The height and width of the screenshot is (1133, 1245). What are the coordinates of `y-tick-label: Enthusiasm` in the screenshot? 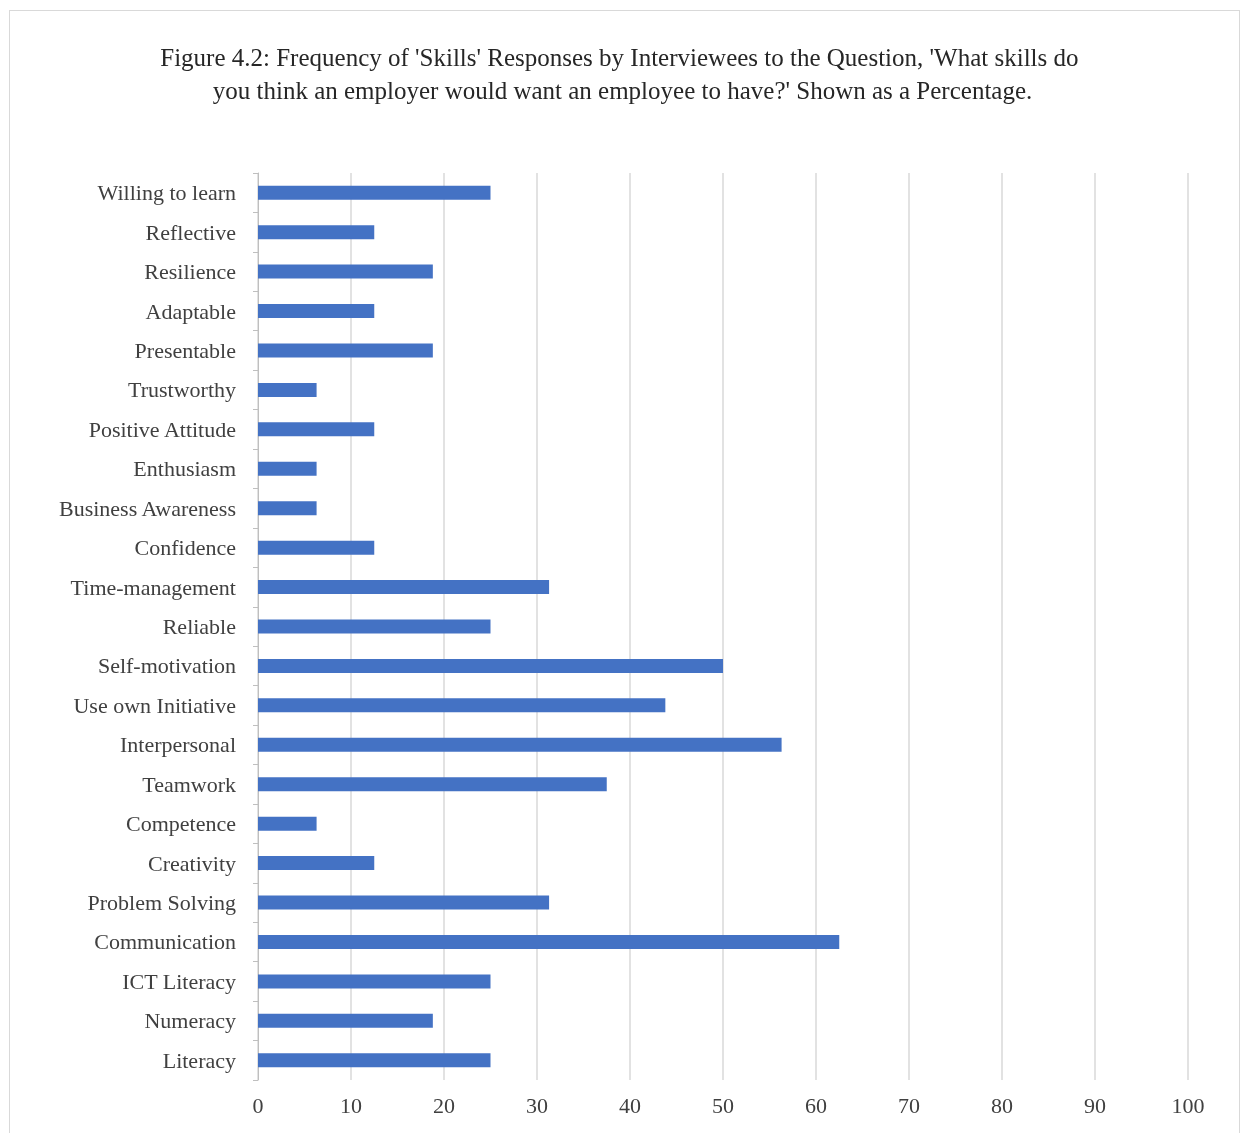 It's located at (184, 469).